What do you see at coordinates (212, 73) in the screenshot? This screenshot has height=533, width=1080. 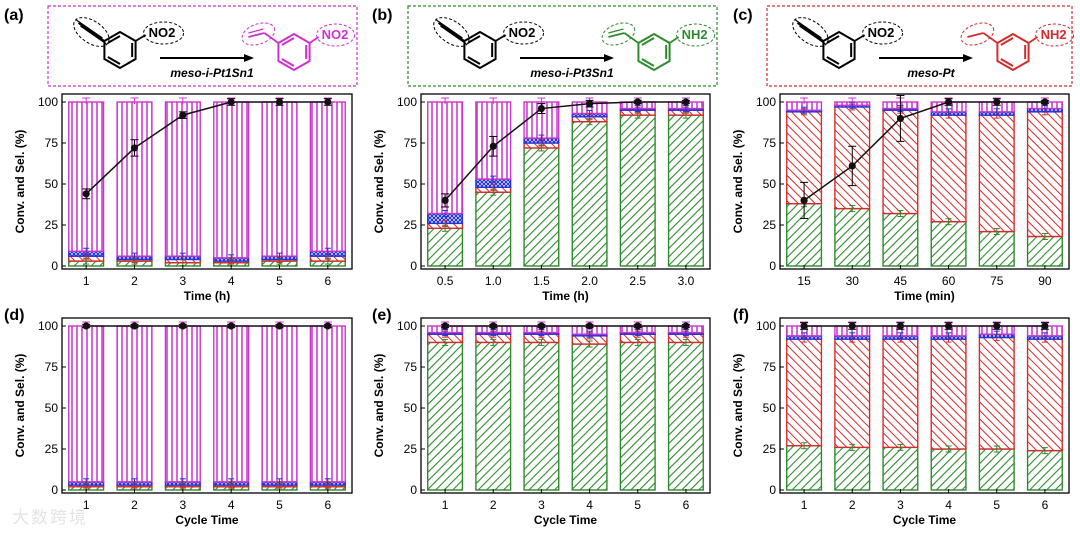 I see `catalyst-label: meso-i-Pt1Sn1` at bounding box center [212, 73].